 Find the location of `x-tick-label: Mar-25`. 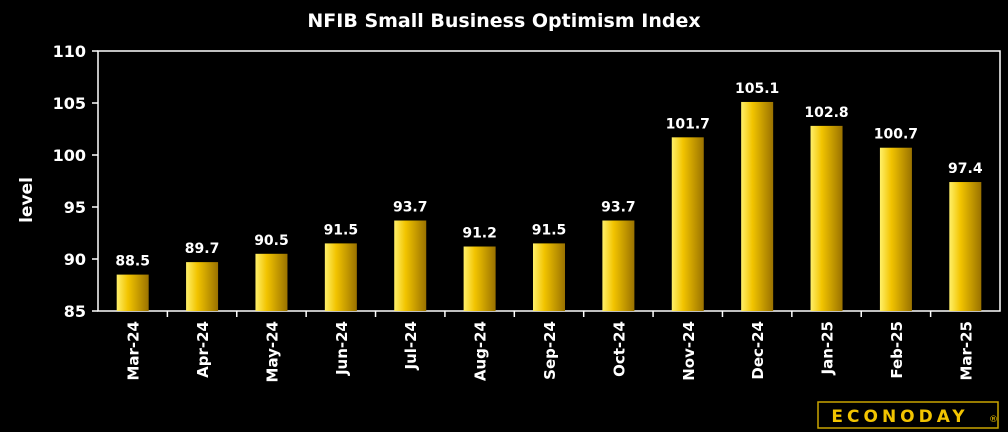

x-tick-label: Mar-25 is located at coordinates (966, 351).